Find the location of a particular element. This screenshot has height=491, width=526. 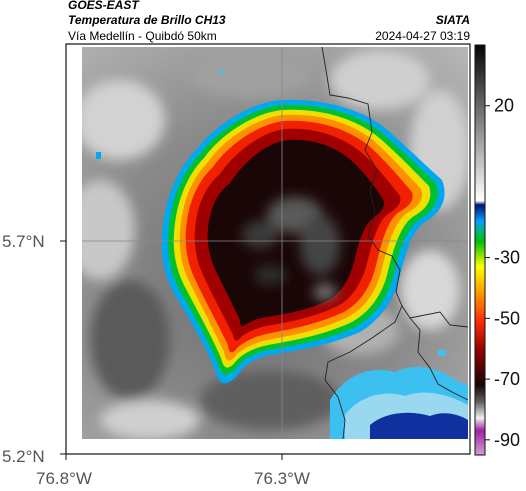

cold-cloud-patch-core is located at coordinates (419, 425).